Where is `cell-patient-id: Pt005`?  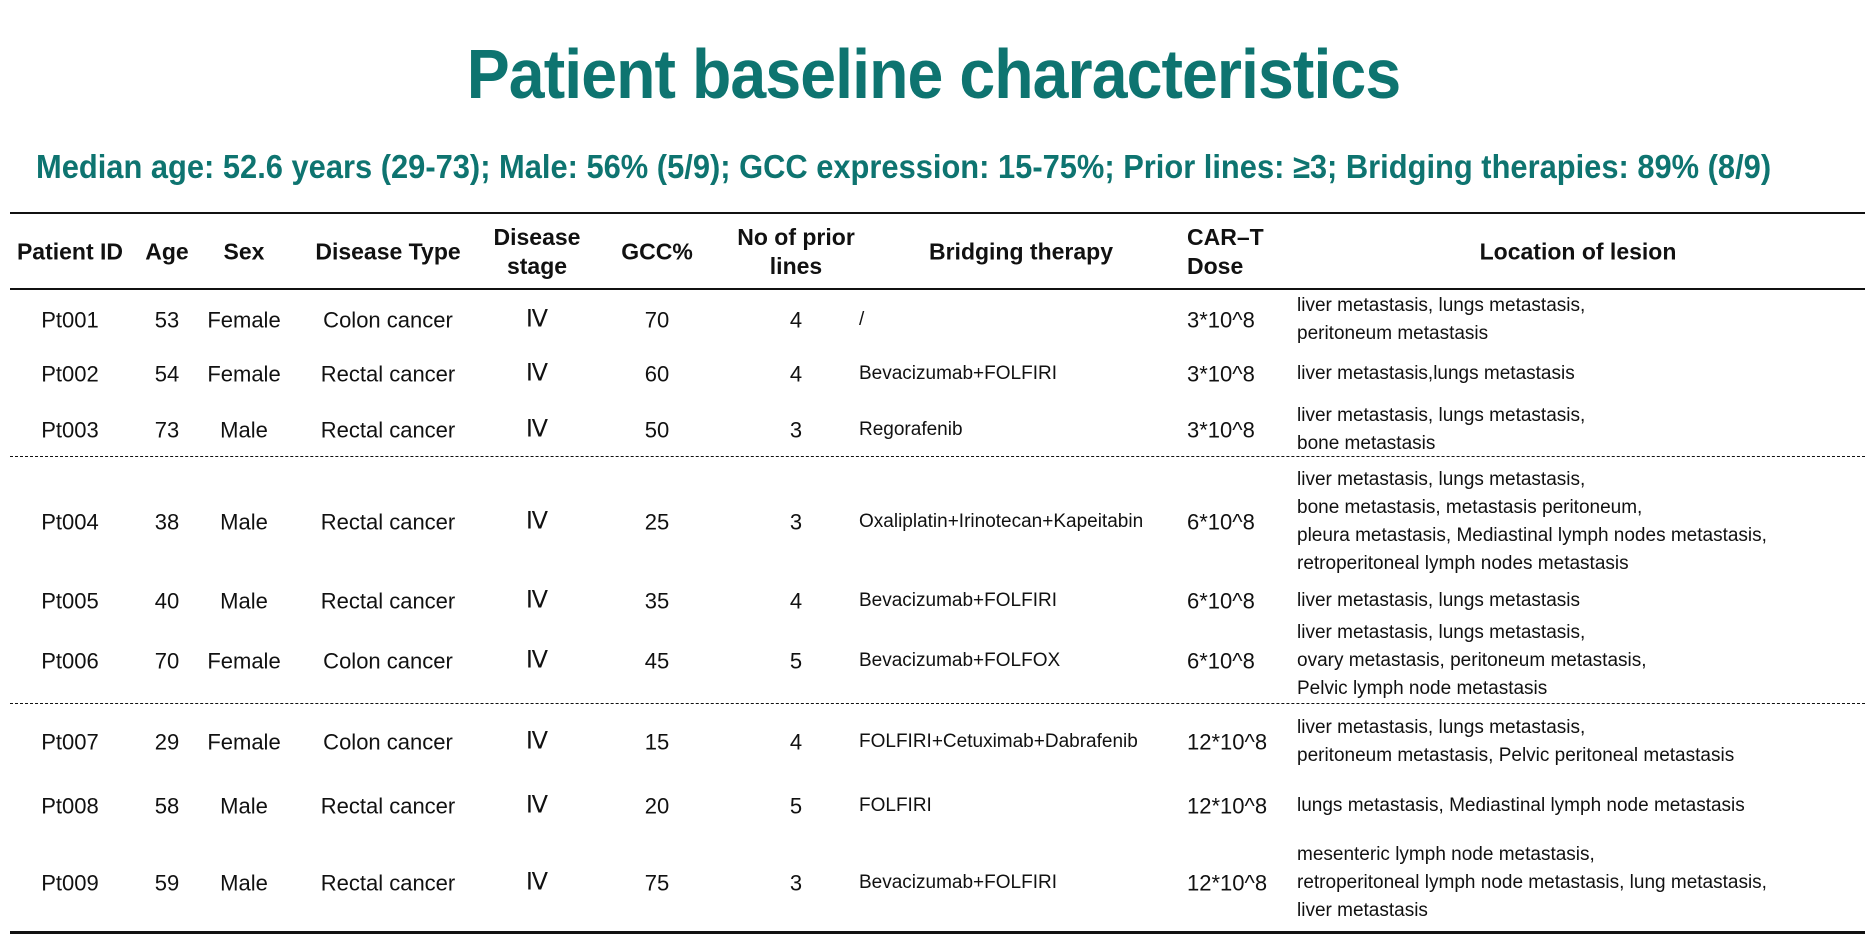
cell-patient-id: Pt005 is located at coordinates (70, 601).